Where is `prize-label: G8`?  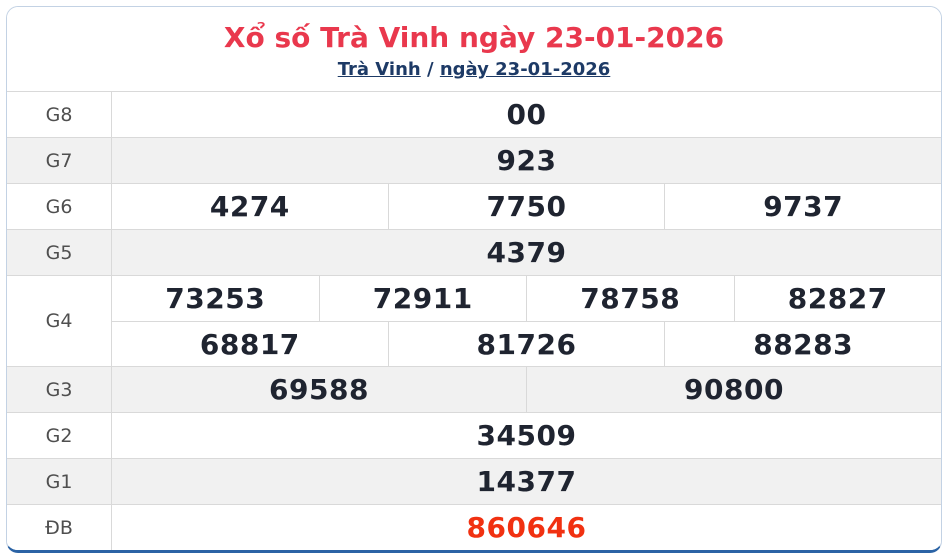 prize-label: G8 is located at coordinates (59, 114).